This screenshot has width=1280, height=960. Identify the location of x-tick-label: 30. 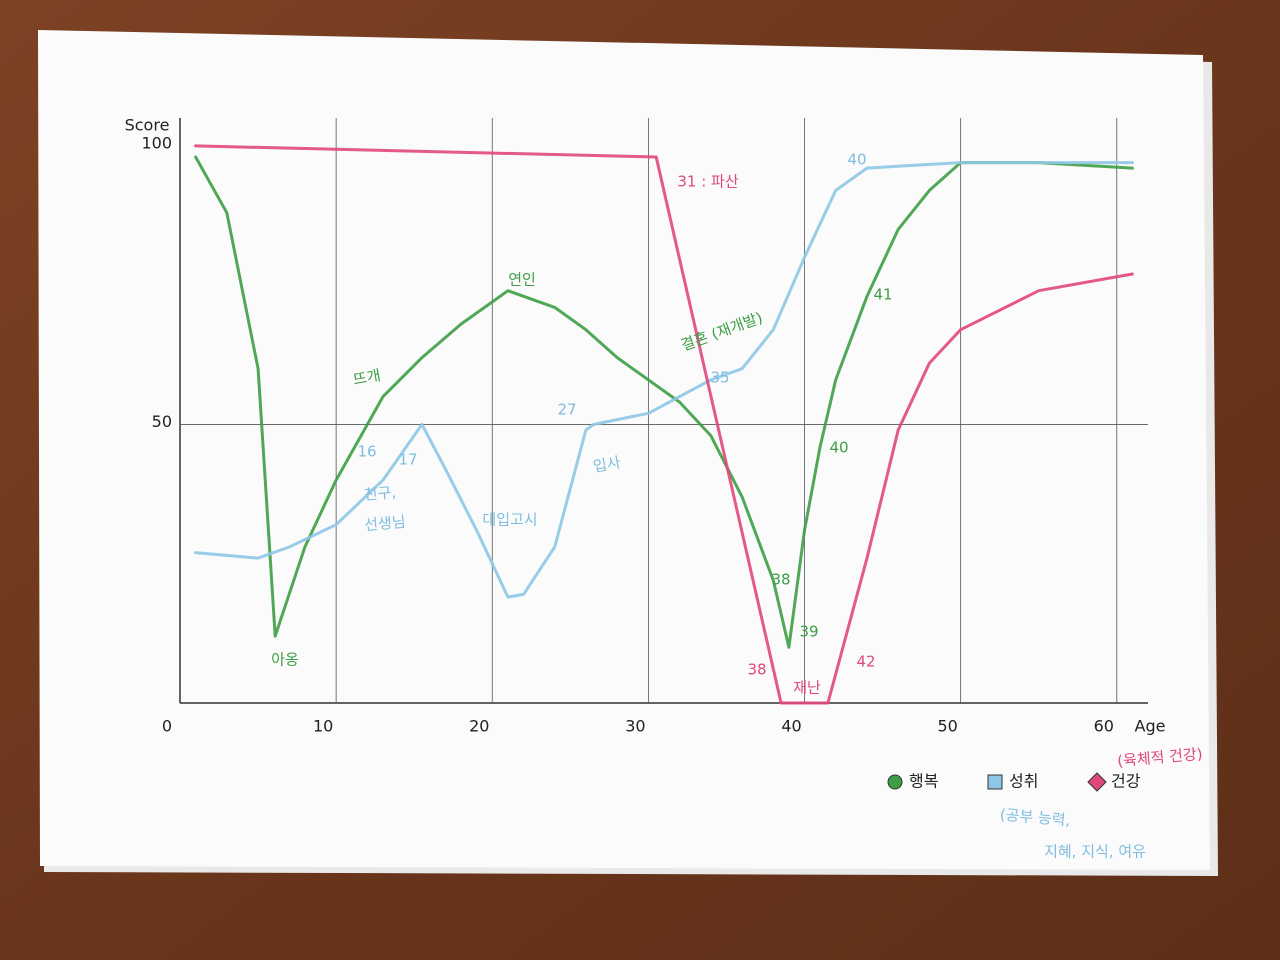
(635, 726).